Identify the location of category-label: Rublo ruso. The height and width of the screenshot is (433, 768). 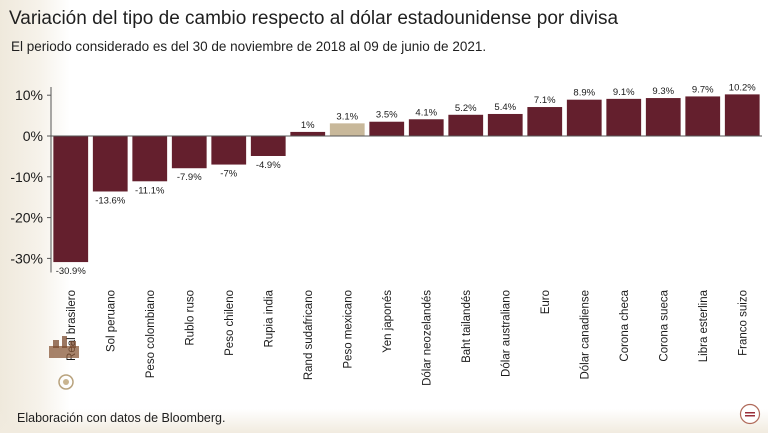
(190, 318).